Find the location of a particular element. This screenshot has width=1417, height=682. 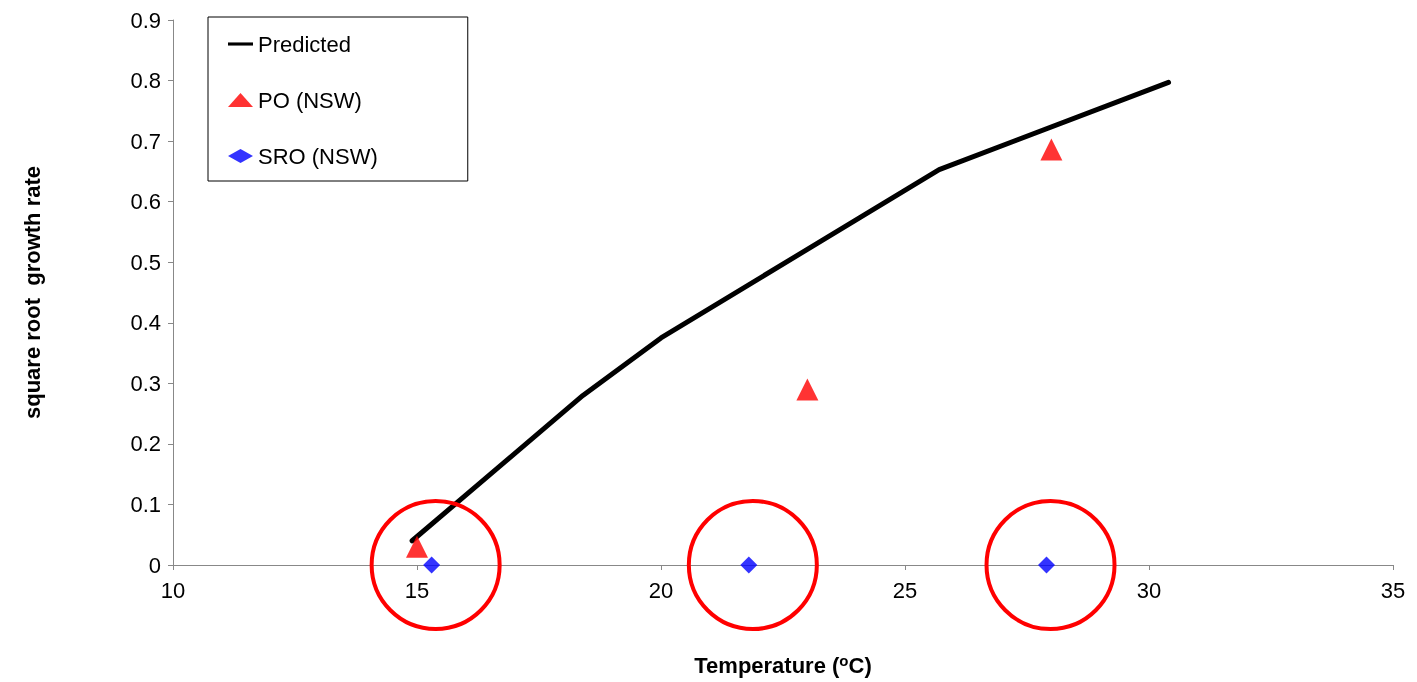

y-tick-label: 0.4 is located at coordinates (145, 323).